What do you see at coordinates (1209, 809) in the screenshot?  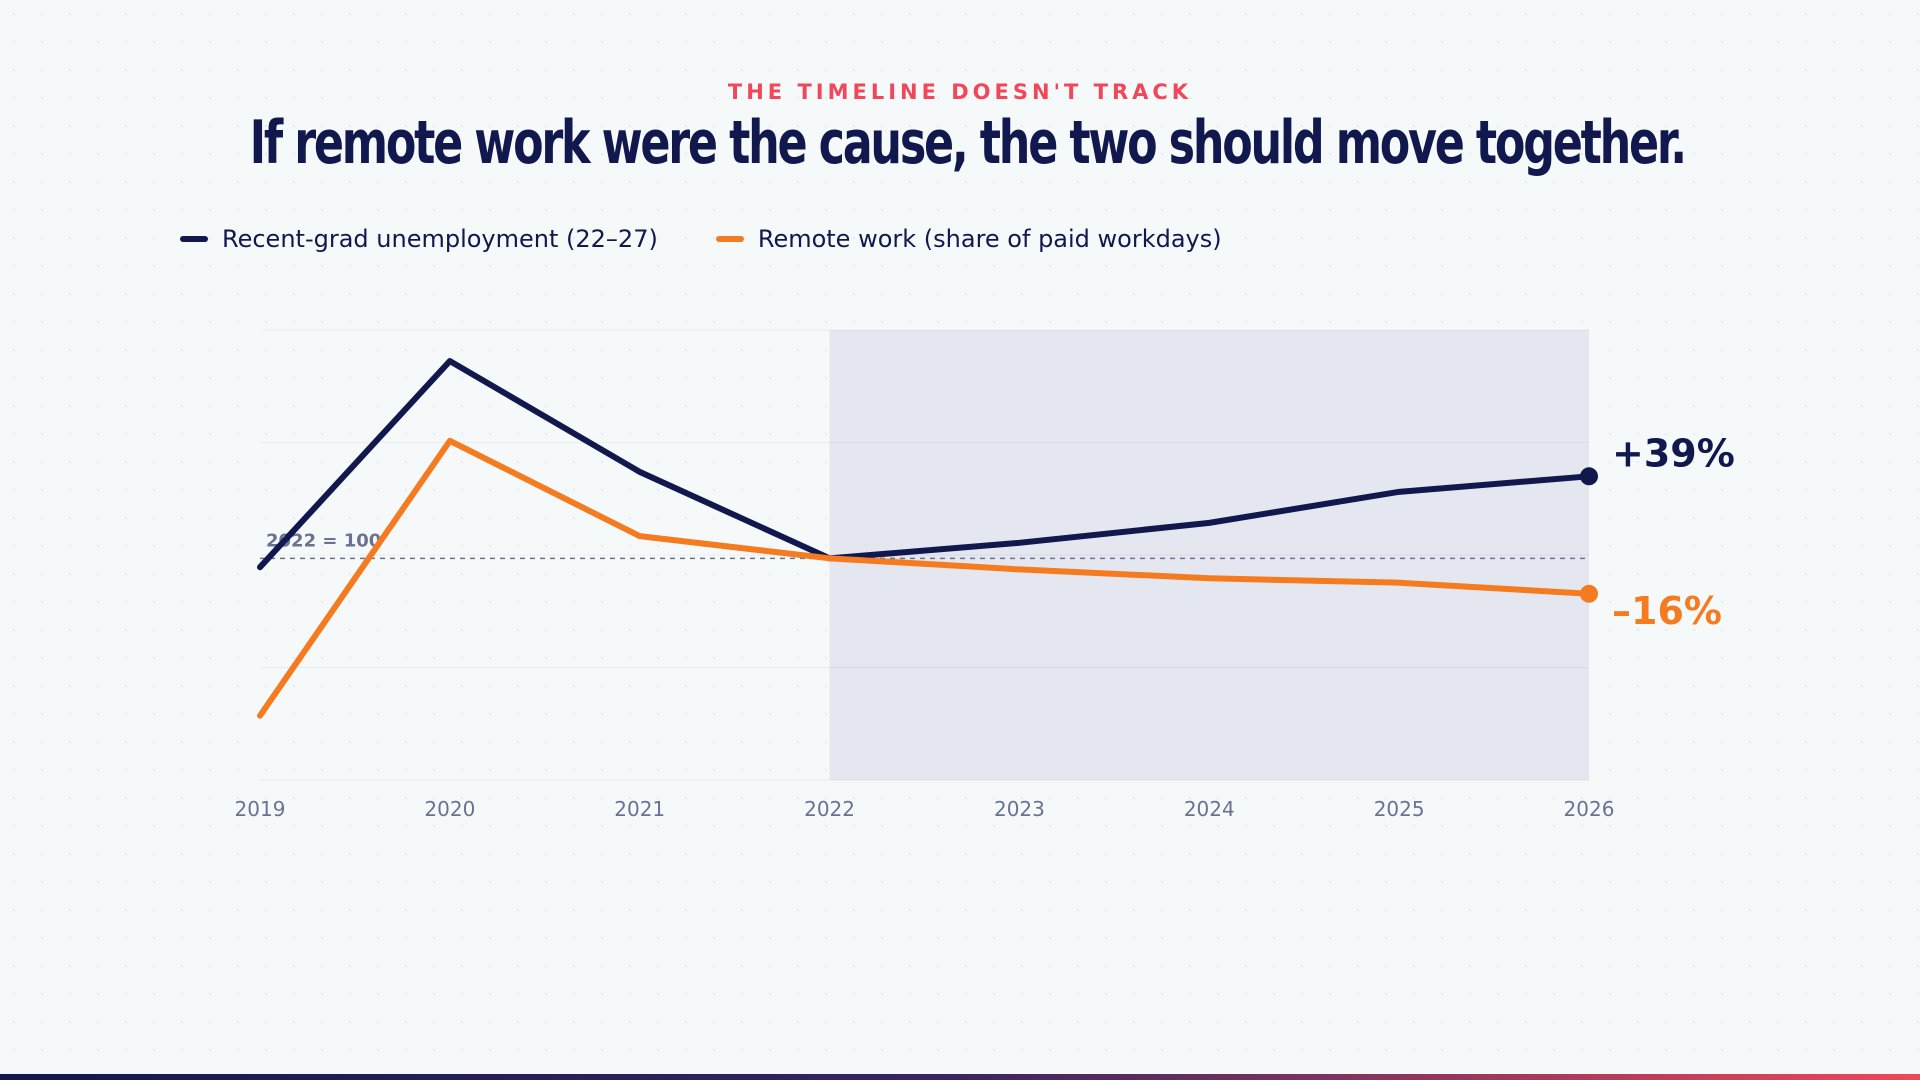 I see `x-tick-label-2024: 2024` at bounding box center [1209, 809].